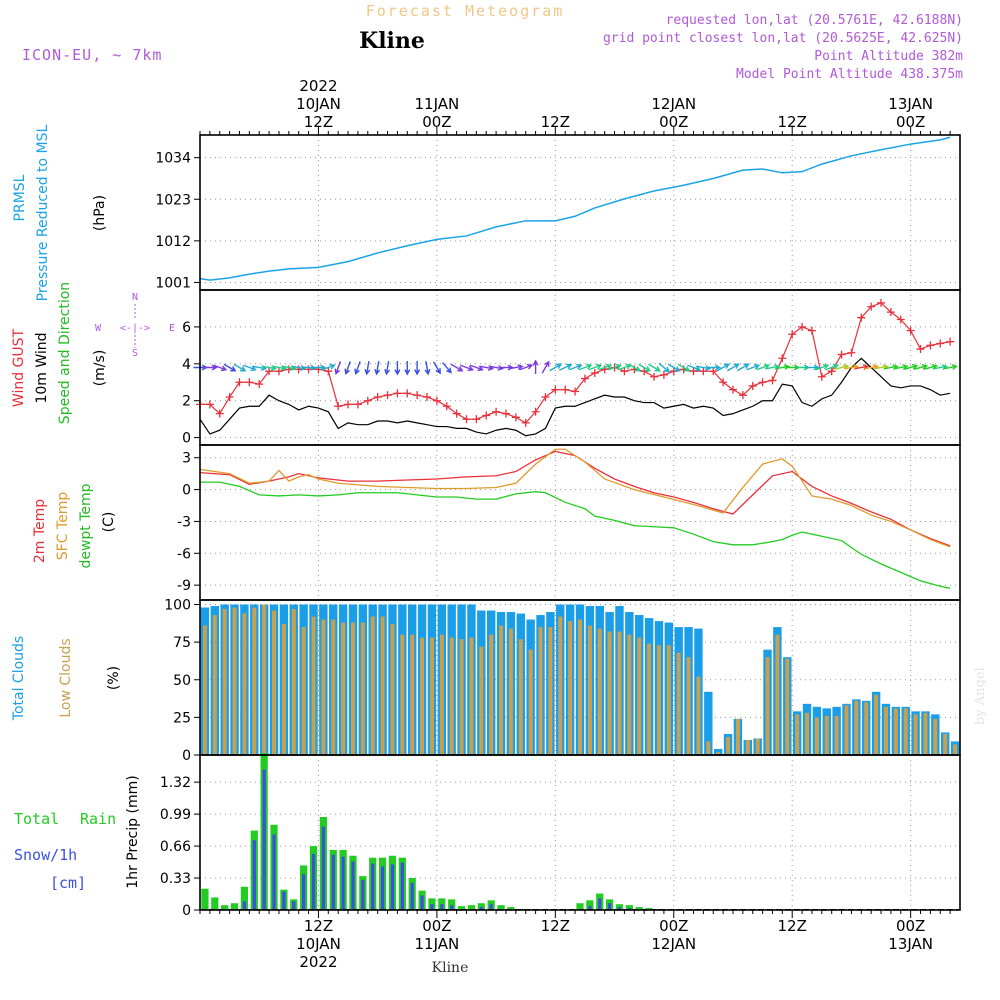 The width and height of the screenshot is (1000, 1000). What do you see at coordinates (673, 104) in the screenshot?
I see `top-time-label: 12JAN` at bounding box center [673, 104].